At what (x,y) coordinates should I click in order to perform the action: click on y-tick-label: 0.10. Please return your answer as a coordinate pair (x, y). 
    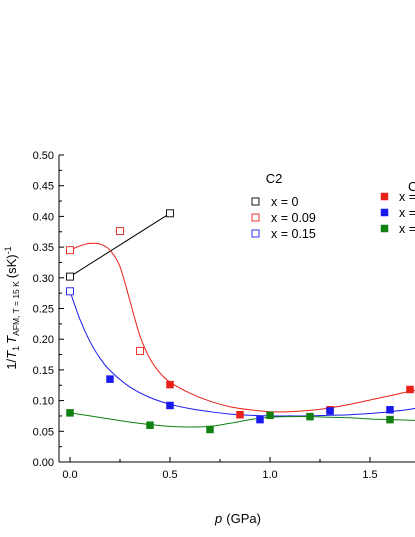
    Looking at the image, I should click on (43, 402).